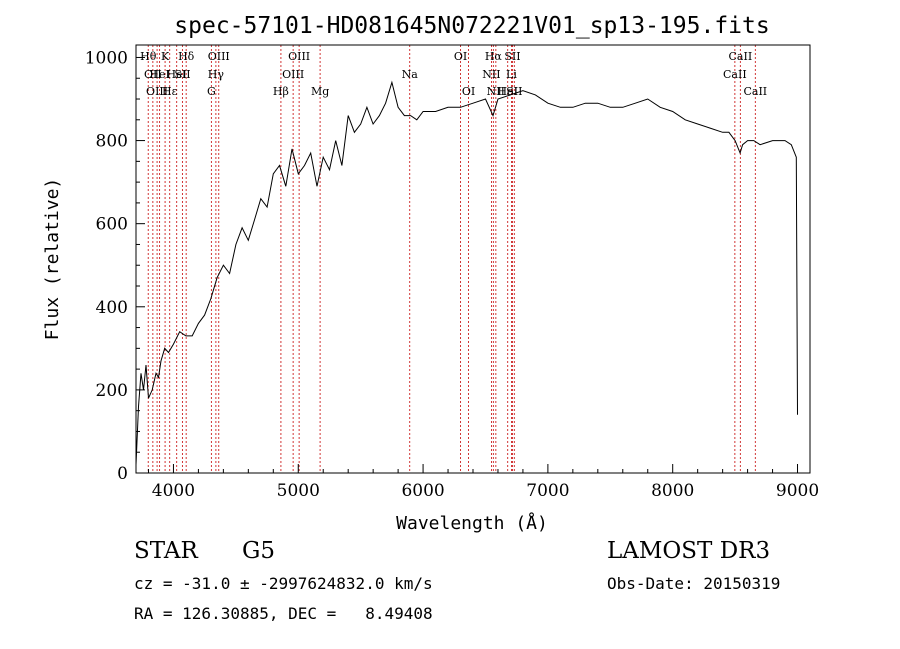 Image resolution: width=900 pixels, height=649 pixels. What do you see at coordinates (122, 474) in the screenshot?
I see `y-tick-label: 0` at bounding box center [122, 474].